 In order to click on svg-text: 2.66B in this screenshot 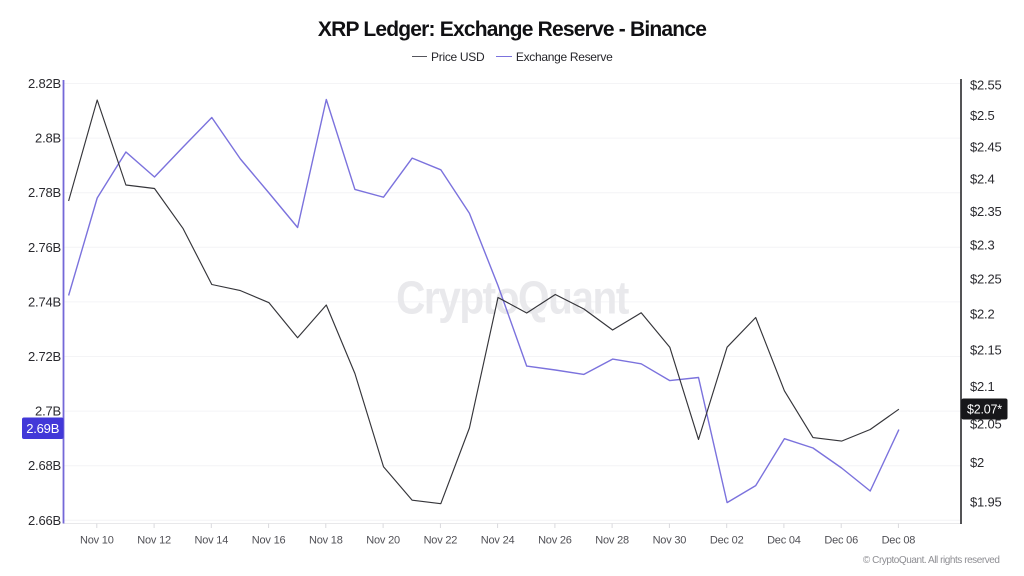, I will do `click(44, 520)`.